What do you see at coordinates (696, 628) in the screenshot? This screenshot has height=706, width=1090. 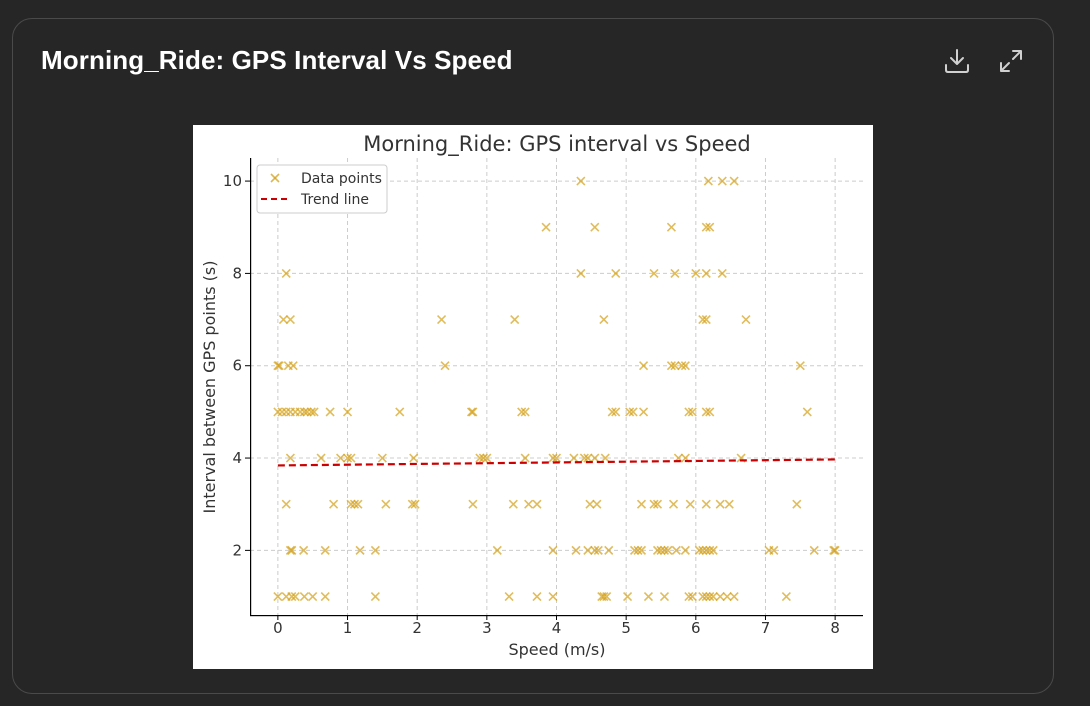 I see `x-tick-label: 6` at bounding box center [696, 628].